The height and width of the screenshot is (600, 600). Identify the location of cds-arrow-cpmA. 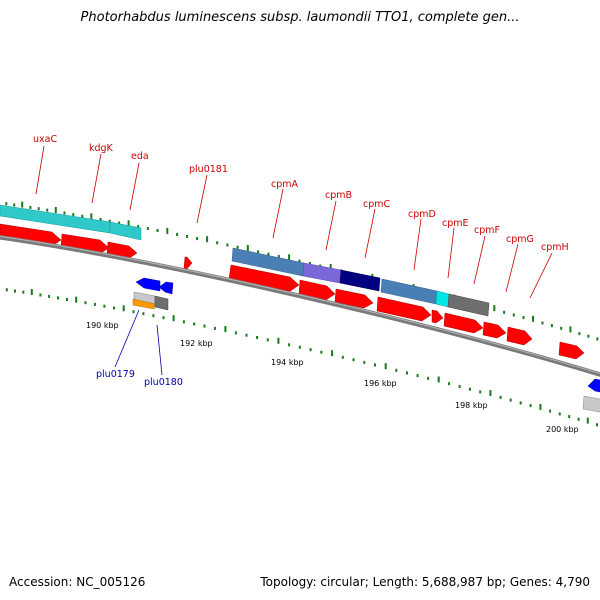
(264, 278).